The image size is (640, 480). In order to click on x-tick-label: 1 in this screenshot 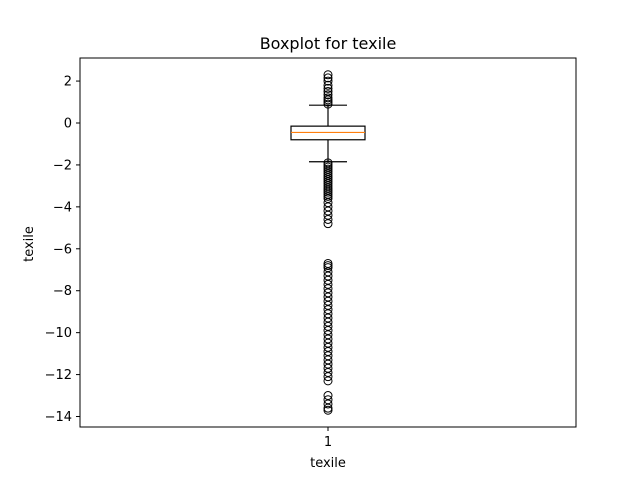, I will do `click(328, 442)`.